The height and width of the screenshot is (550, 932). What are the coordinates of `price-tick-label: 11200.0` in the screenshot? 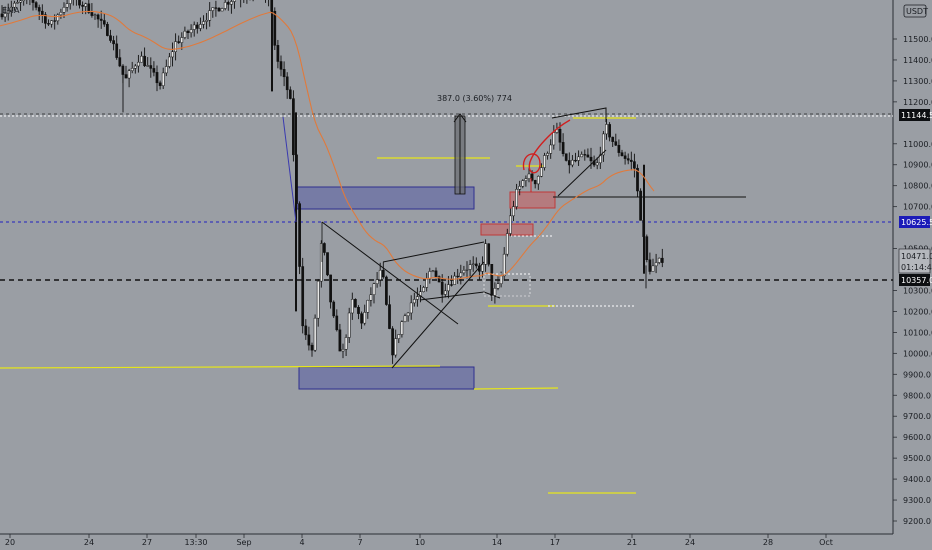 It's located at (917, 102).